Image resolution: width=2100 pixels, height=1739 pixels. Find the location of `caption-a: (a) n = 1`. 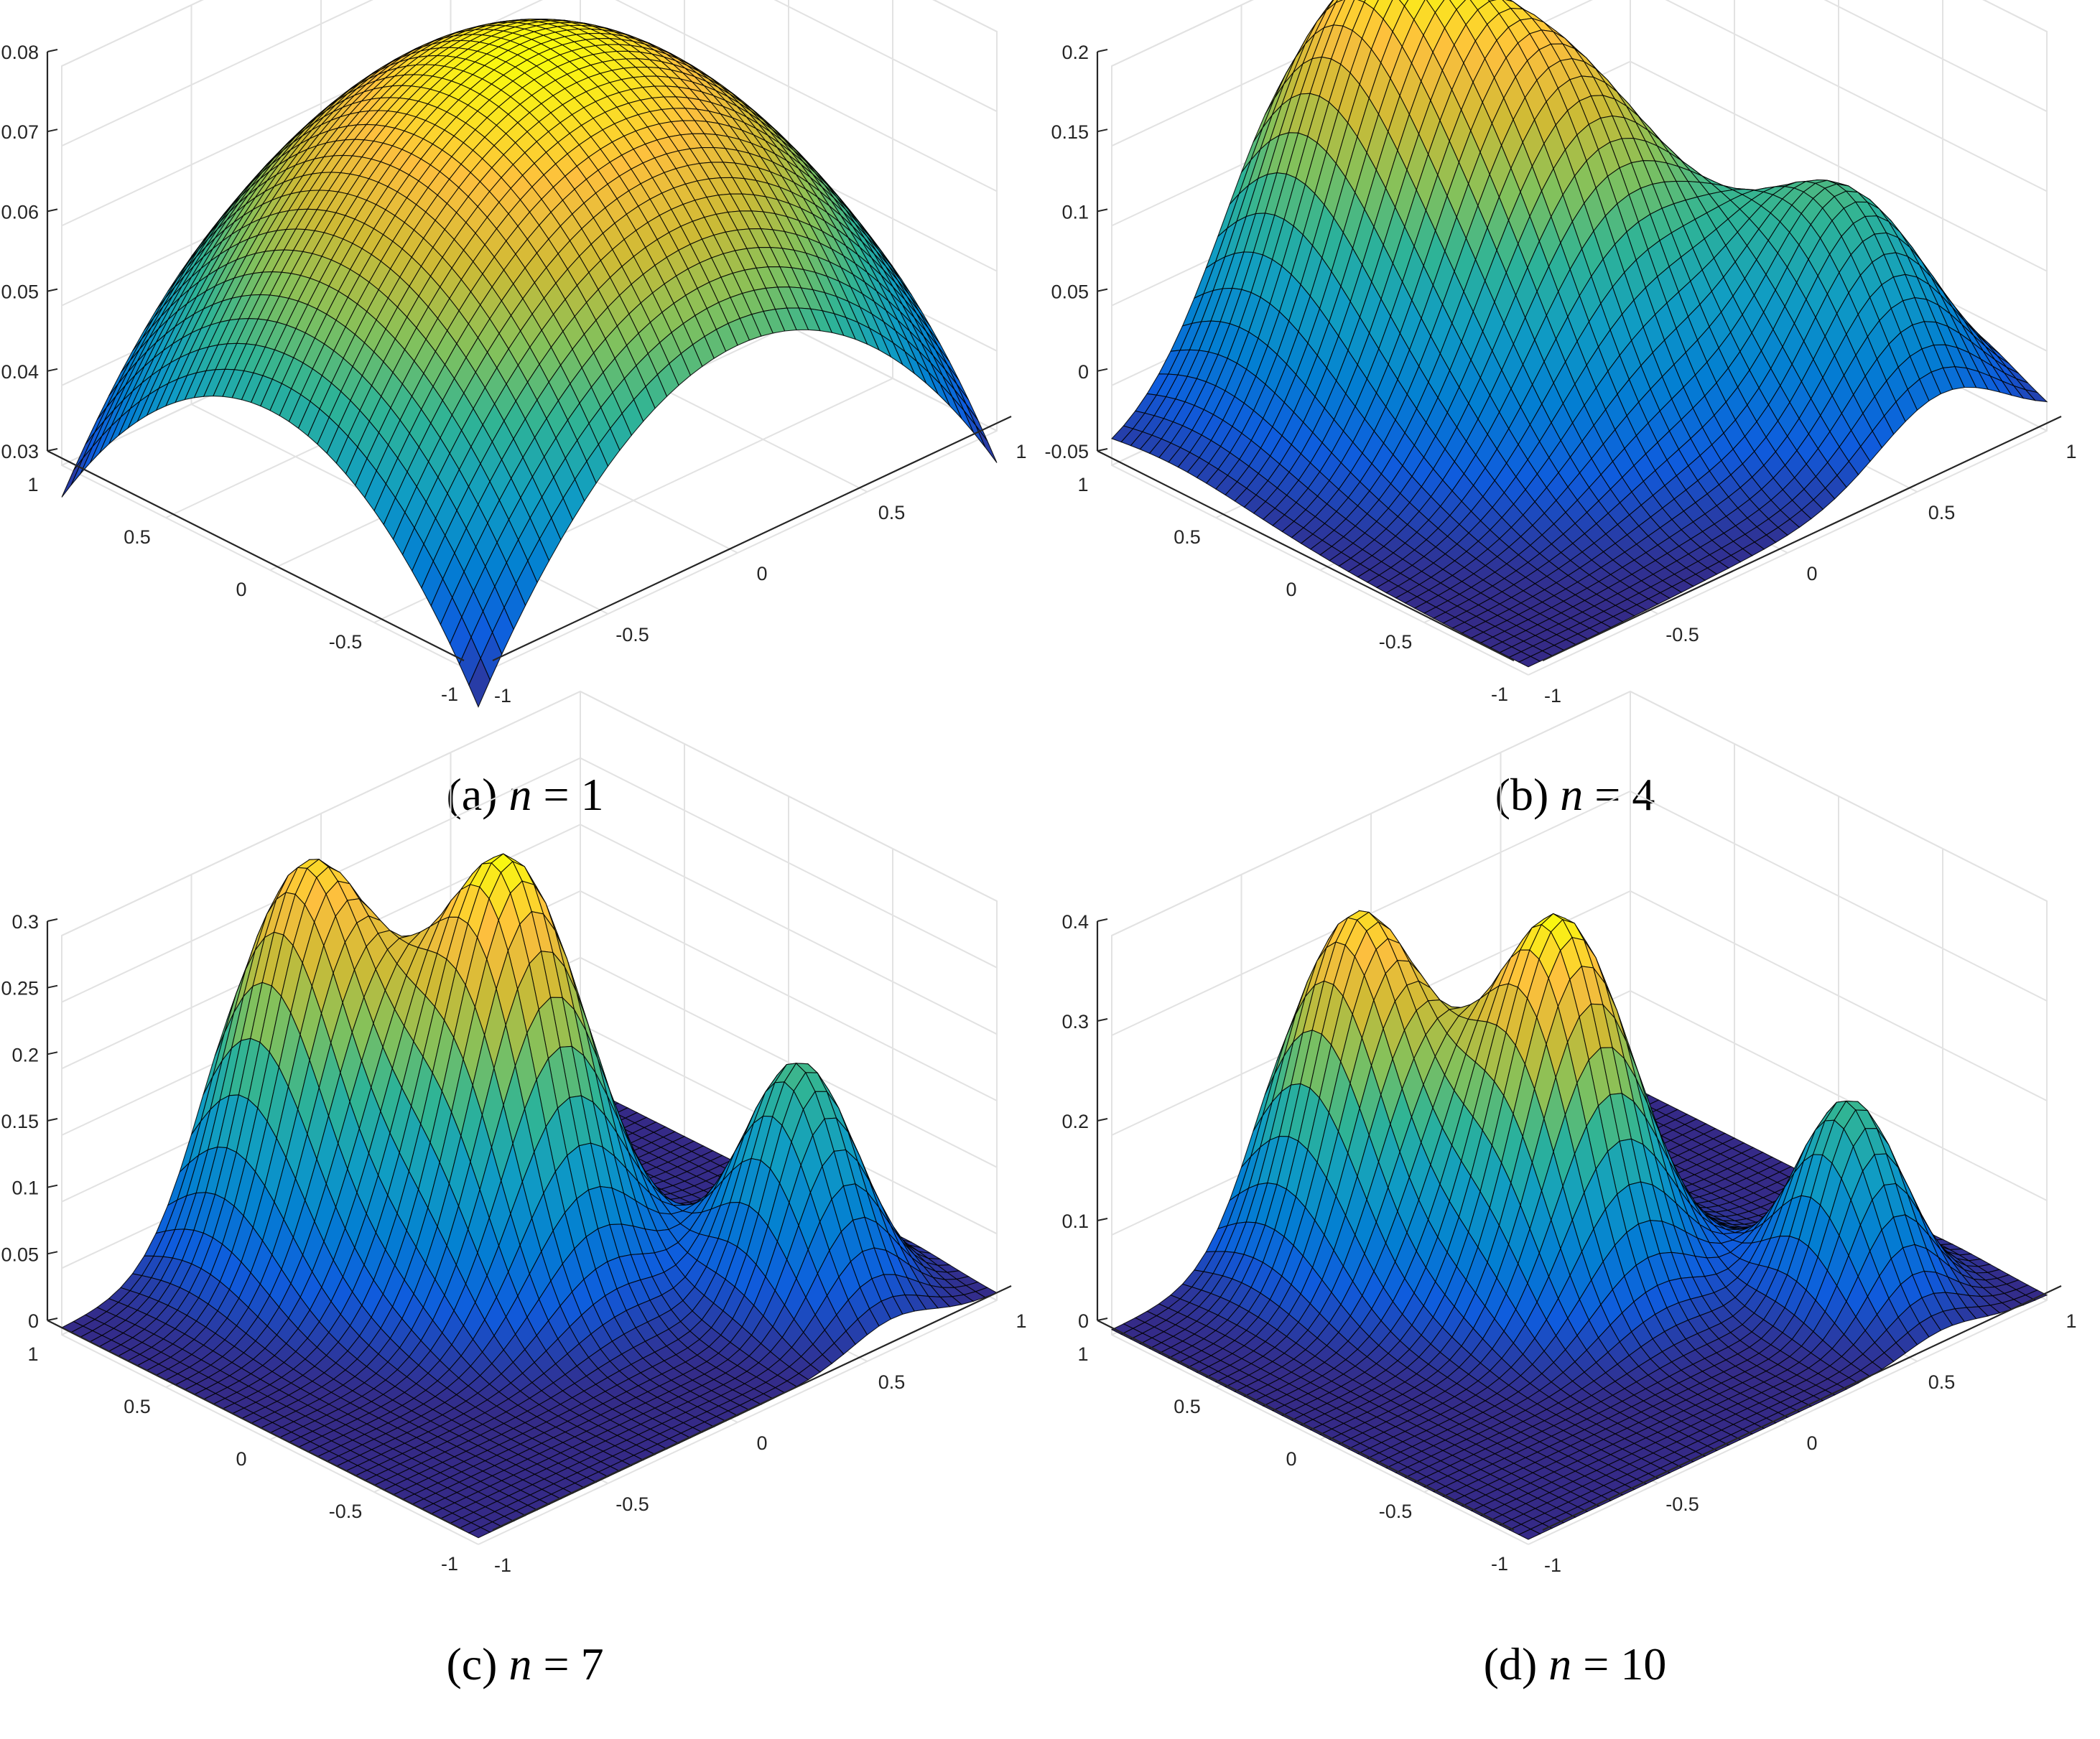

caption-a: (a) n = 1 is located at coordinates (525, 794).